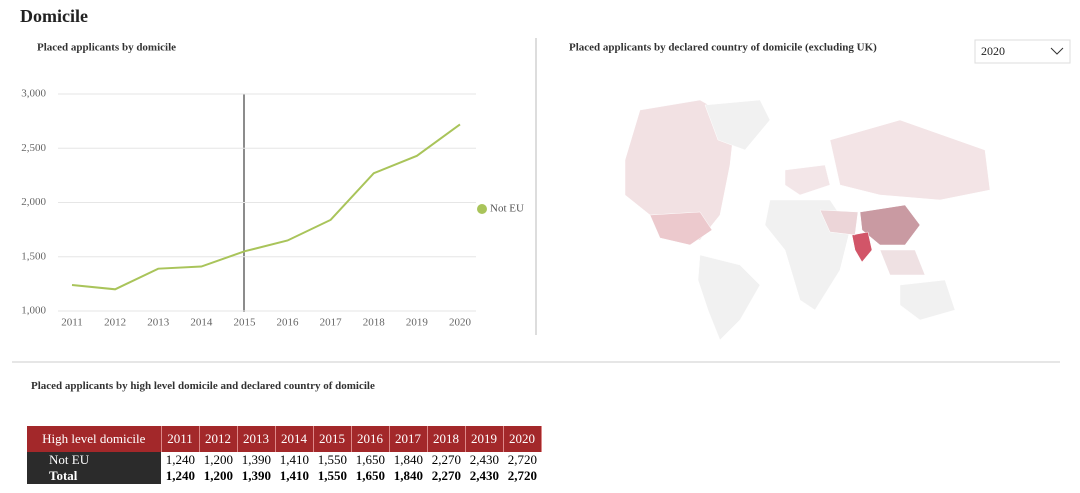 The width and height of the screenshot is (1080, 493). What do you see at coordinates (106, 48) in the screenshot?
I see `chart-title: Placed applicants by domicile` at bounding box center [106, 48].